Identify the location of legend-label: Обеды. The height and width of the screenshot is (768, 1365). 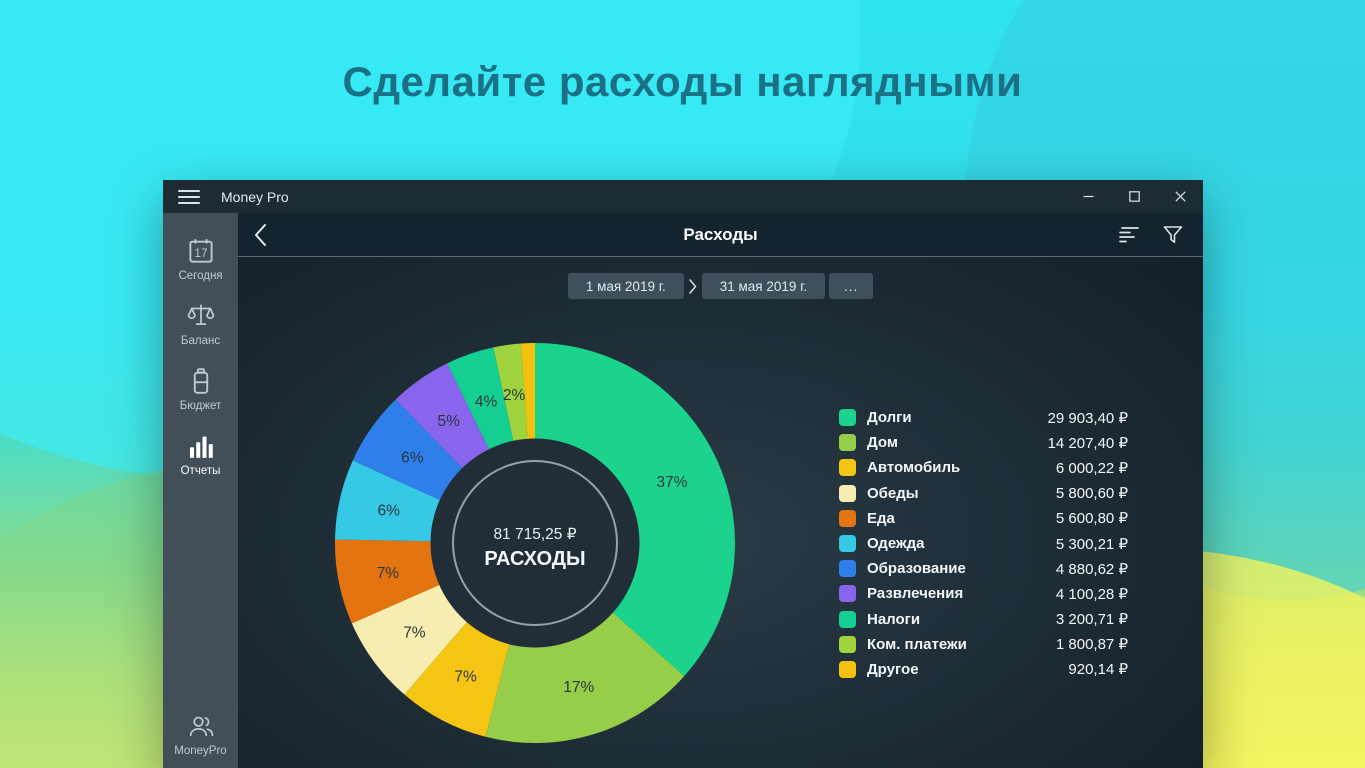
(893, 493).